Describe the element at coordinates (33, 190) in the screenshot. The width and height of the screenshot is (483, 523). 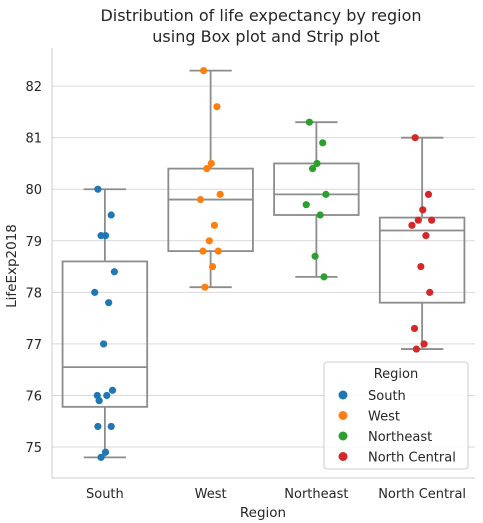
I see `y-tick-label: 80` at that location.